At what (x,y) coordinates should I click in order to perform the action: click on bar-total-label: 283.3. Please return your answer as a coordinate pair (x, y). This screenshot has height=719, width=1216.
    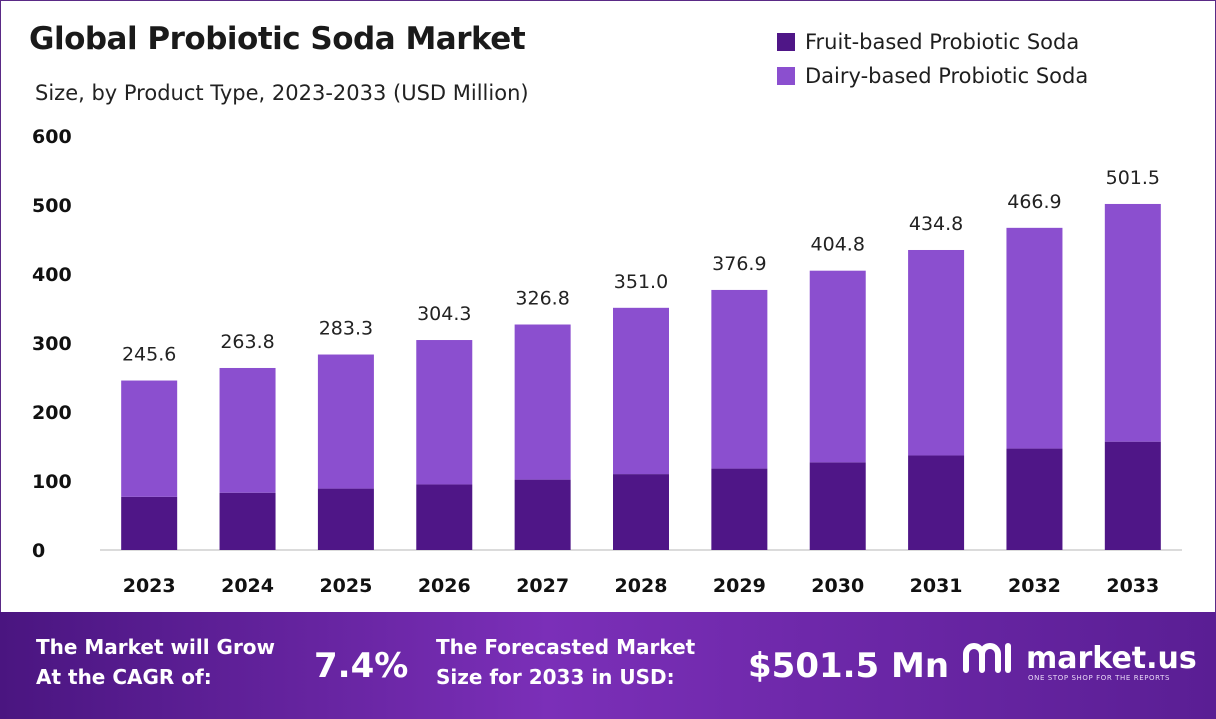
    Looking at the image, I should click on (346, 329).